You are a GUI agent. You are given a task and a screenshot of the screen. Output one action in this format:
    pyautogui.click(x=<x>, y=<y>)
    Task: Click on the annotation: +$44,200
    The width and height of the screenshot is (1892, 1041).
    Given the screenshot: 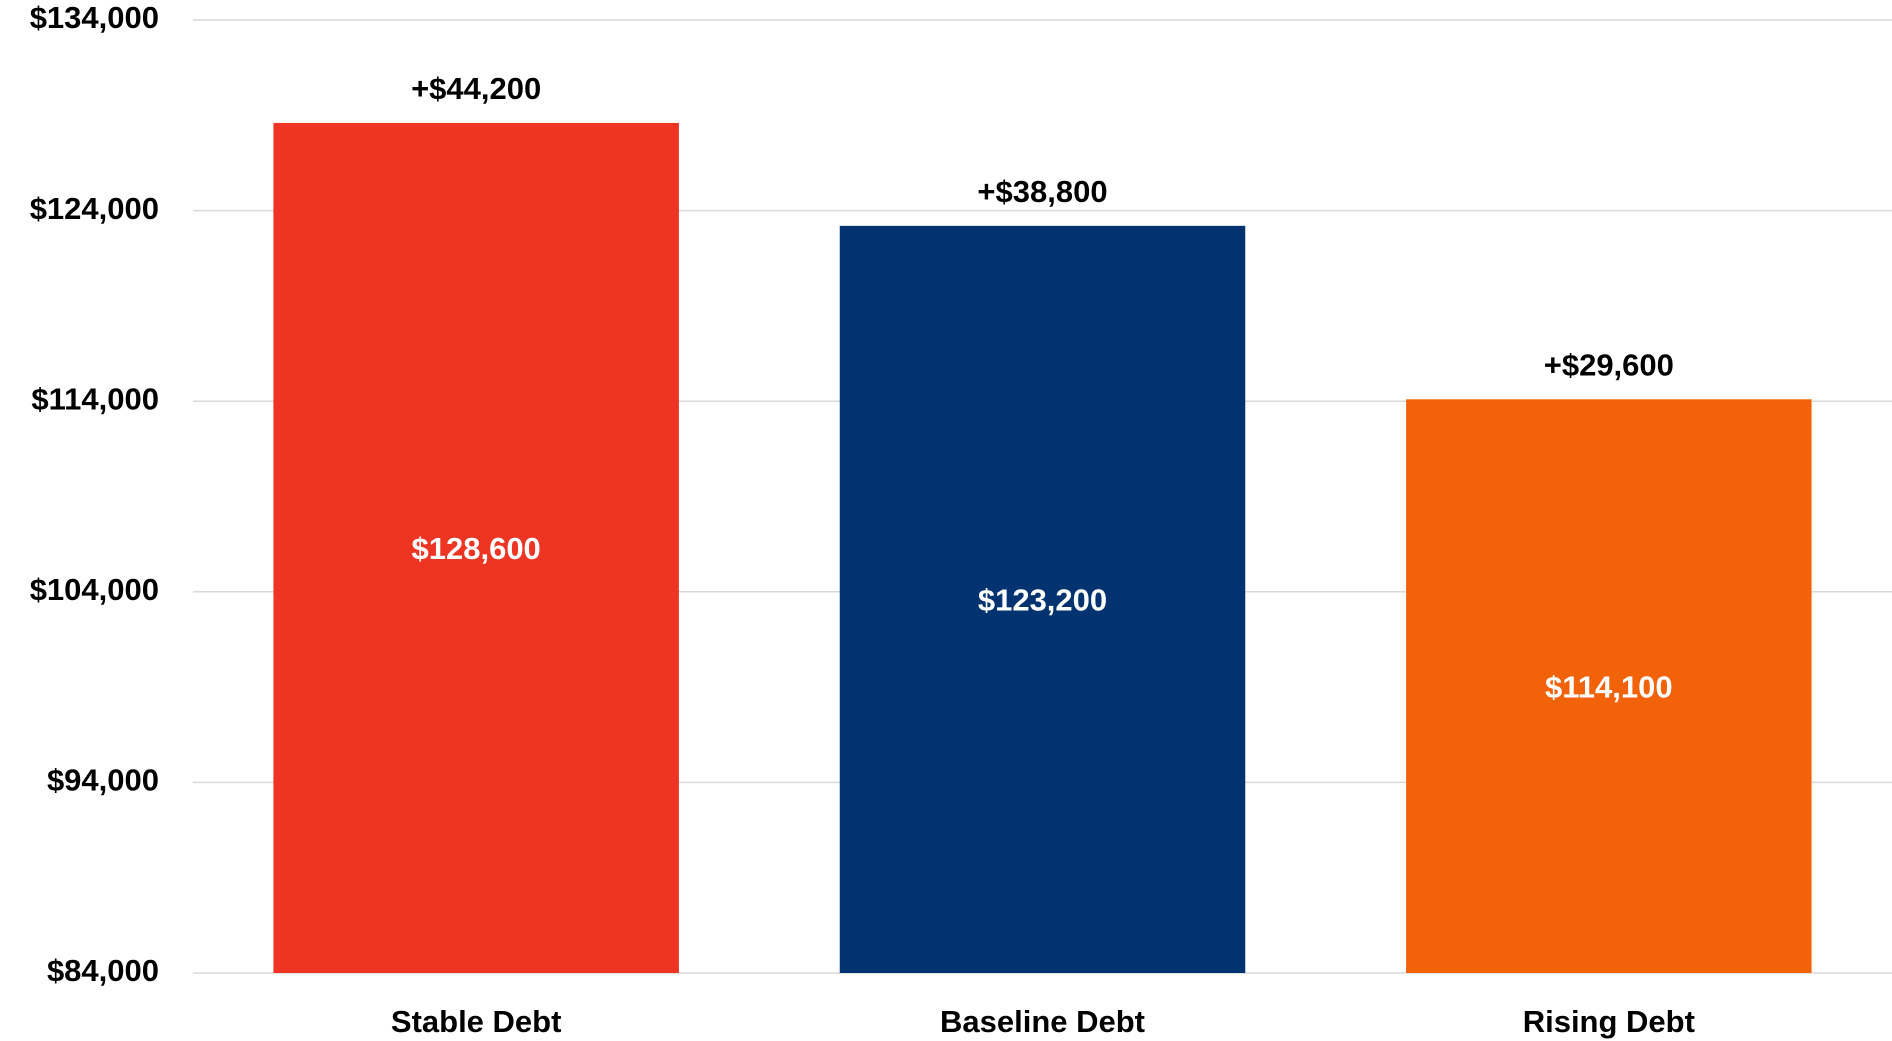 What is the action you would take?
    pyautogui.click(x=476, y=88)
    